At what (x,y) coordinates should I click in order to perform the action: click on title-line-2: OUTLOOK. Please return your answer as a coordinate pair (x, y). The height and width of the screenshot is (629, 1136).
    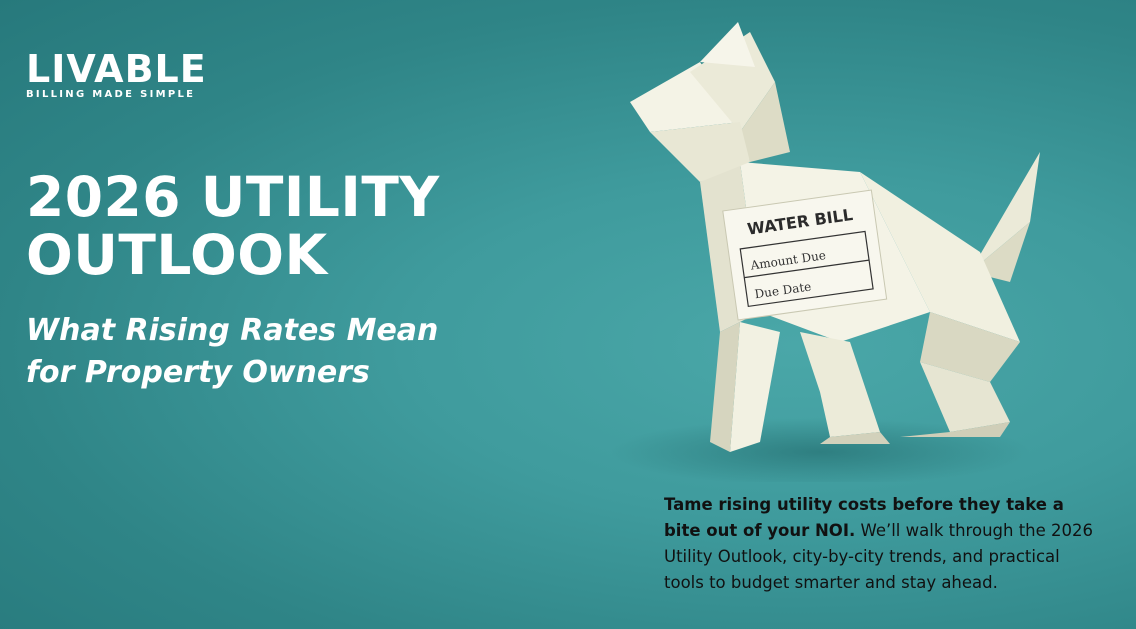
    Looking at the image, I should click on (177, 255).